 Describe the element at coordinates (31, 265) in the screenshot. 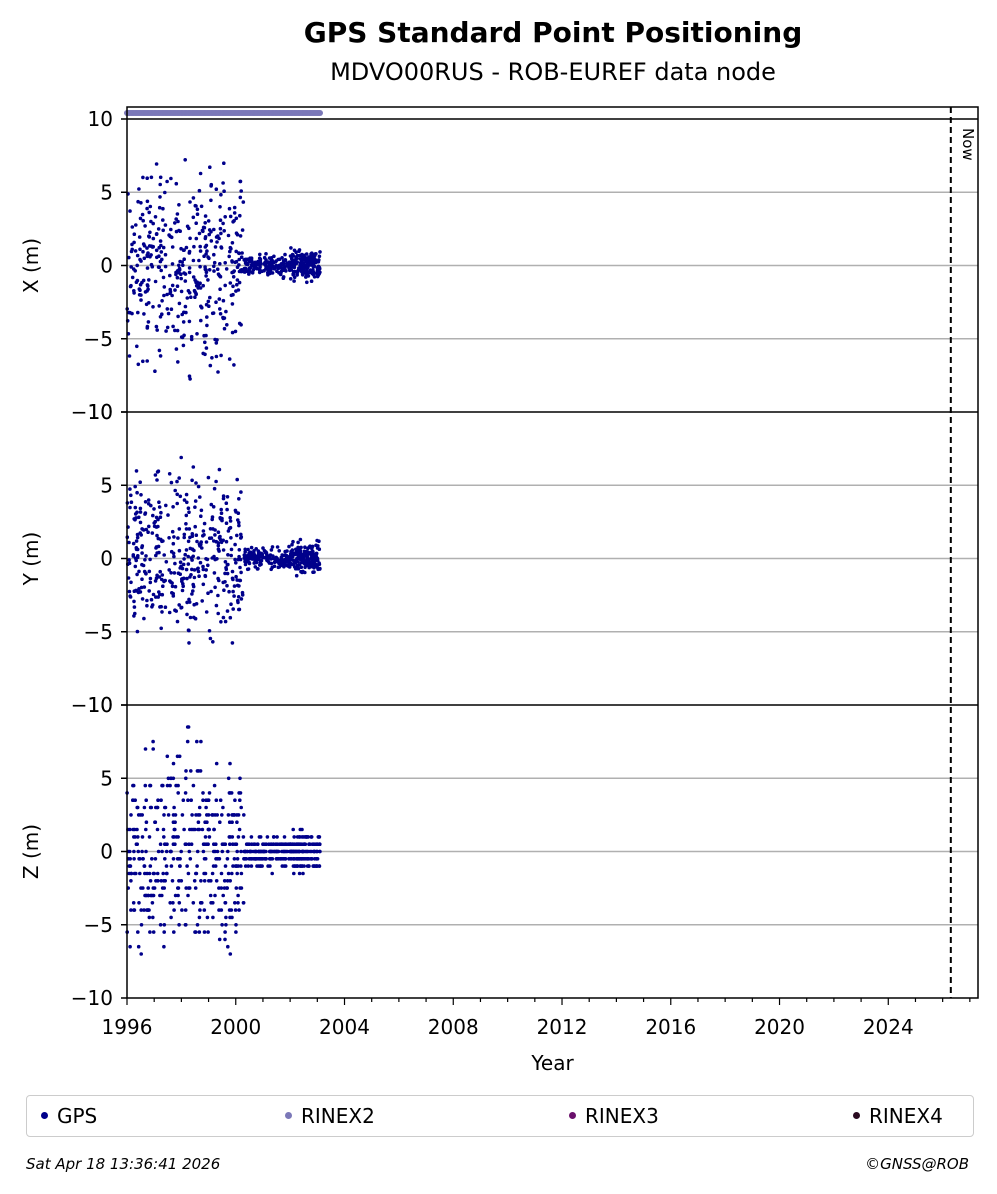

I see `y-axis-label: X (m)` at that location.